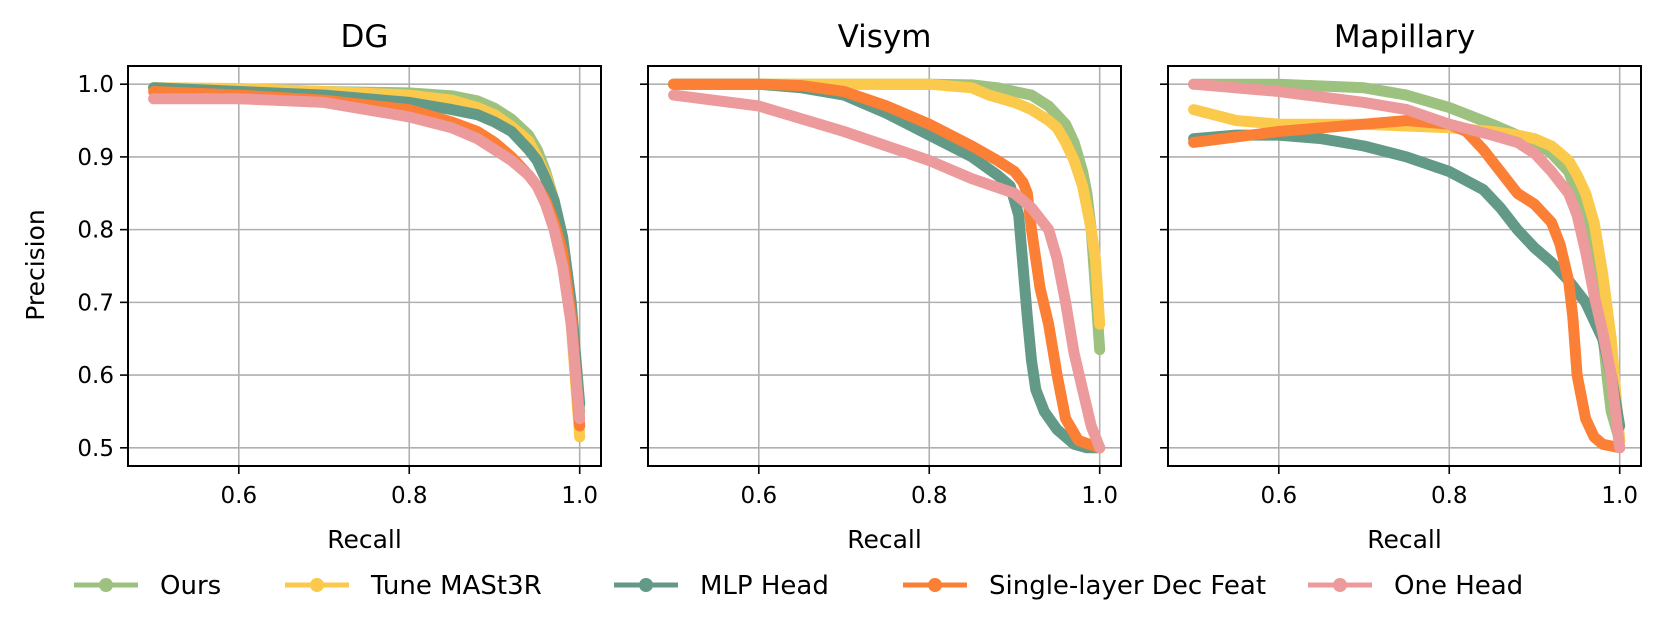 Image resolution: width=1661 pixels, height=626 pixels. What do you see at coordinates (190, 586) in the screenshot?
I see `legend-label: Ours` at bounding box center [190, 586].